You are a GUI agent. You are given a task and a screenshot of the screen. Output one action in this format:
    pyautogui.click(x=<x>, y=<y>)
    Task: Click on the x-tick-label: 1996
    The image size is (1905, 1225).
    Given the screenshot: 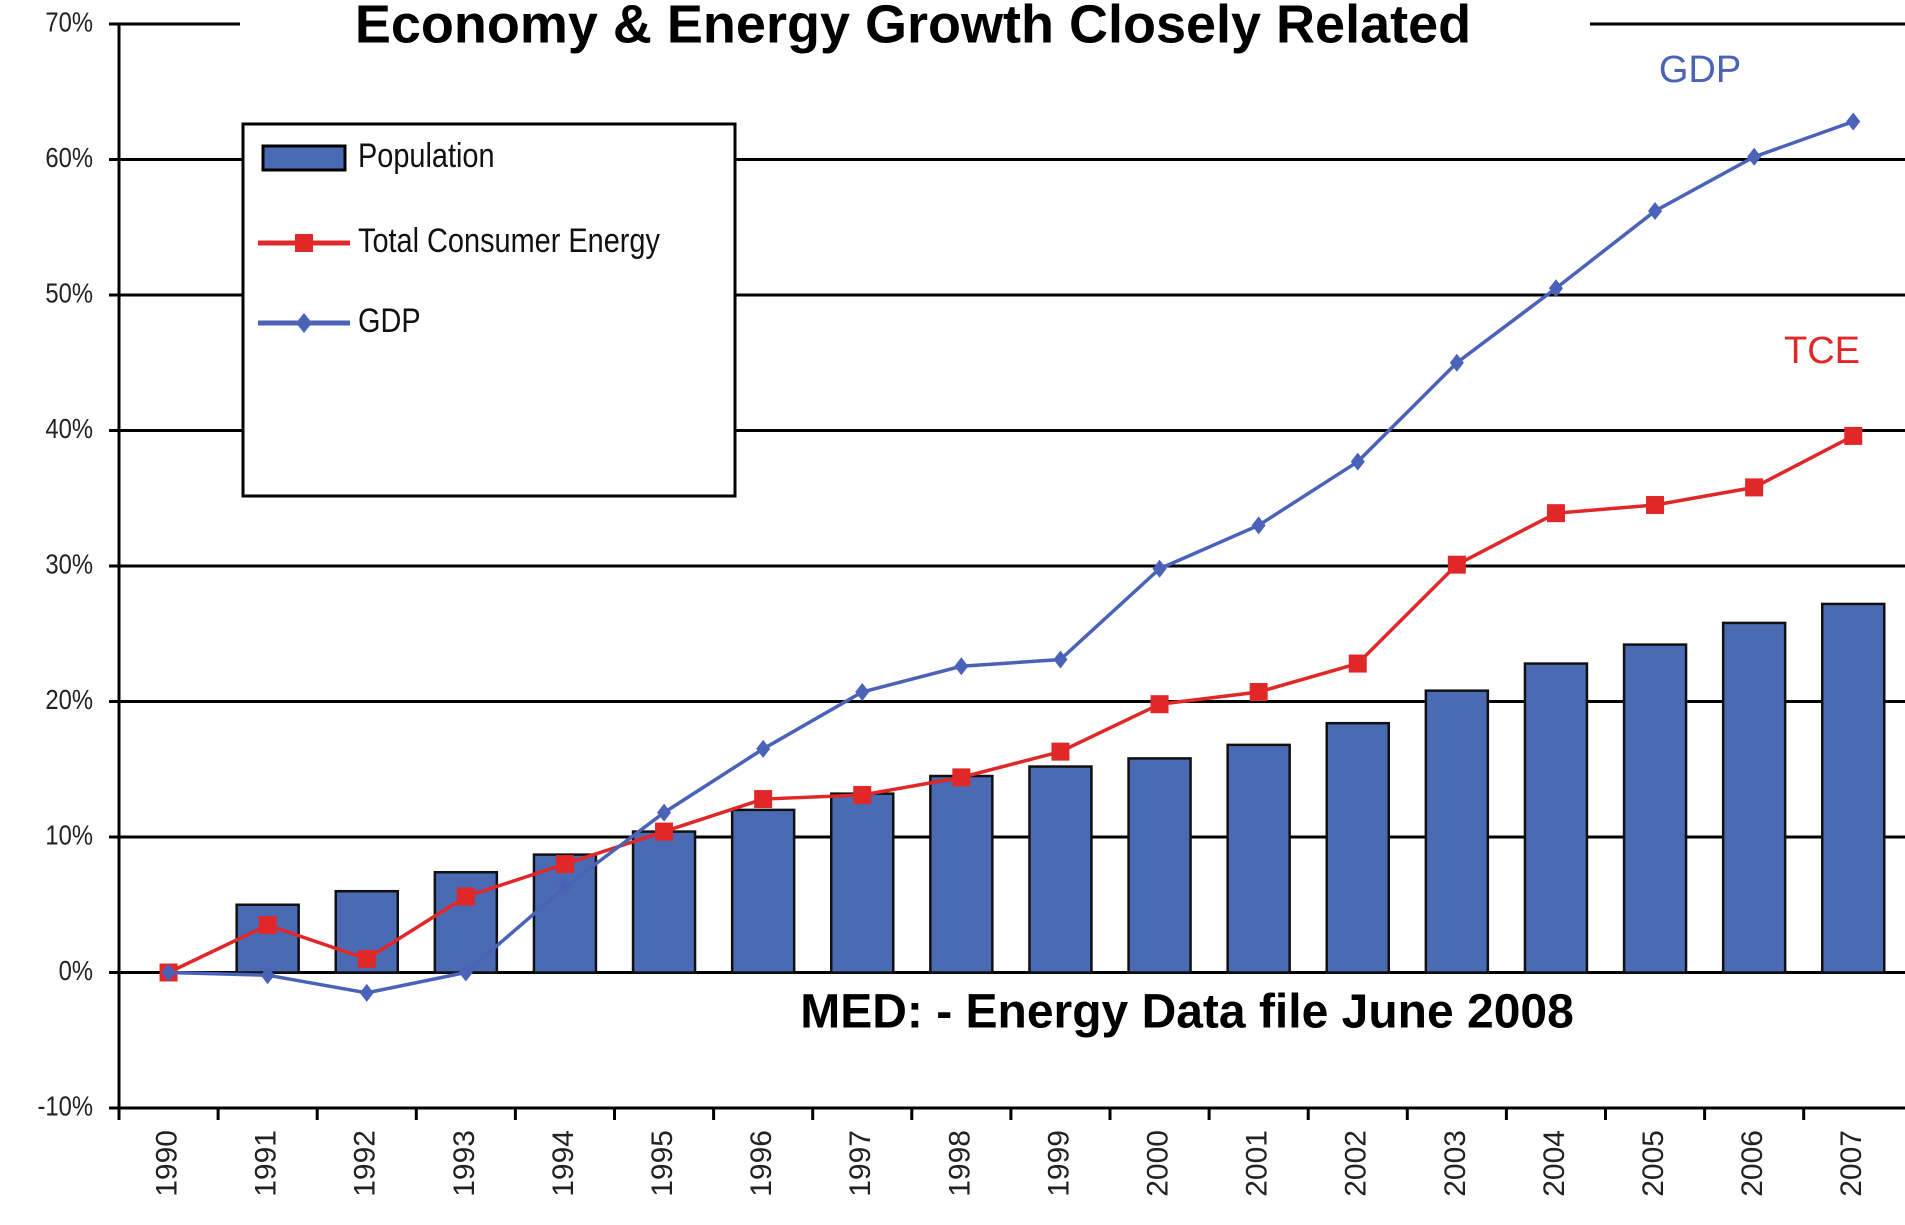 What is the action you would take?
    pyautogui.click(x=761, y=1163)
    